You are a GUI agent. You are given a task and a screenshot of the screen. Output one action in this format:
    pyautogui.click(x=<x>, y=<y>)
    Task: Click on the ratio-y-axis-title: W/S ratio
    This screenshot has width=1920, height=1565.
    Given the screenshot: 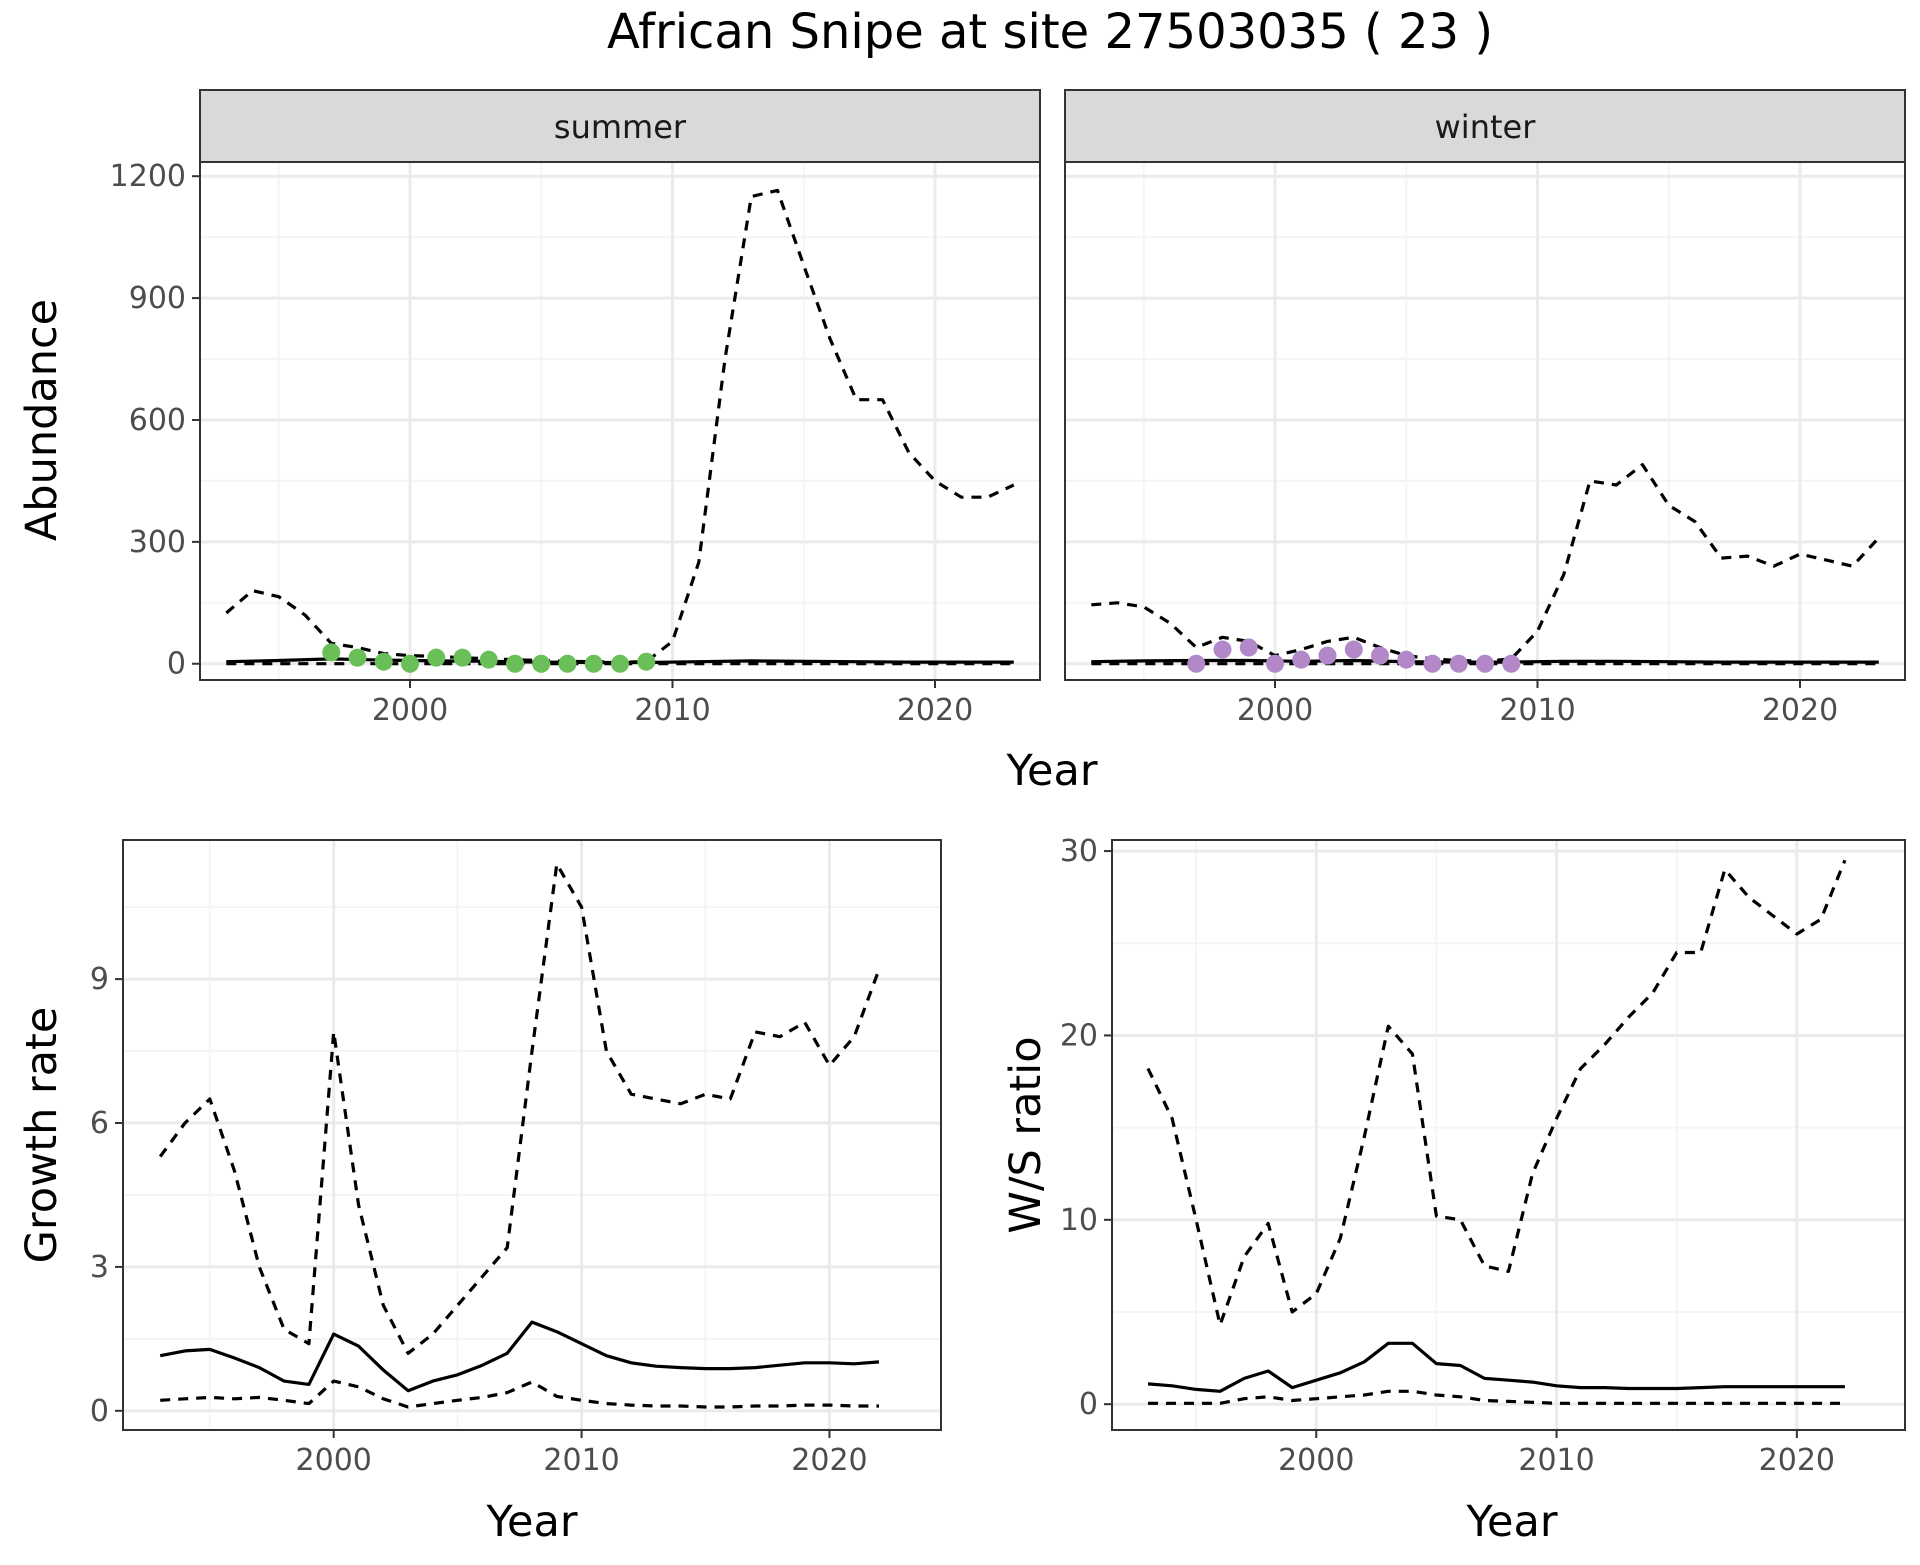 What is the action you would take?
    pyautogui.click(x=1026, y=1134)
    